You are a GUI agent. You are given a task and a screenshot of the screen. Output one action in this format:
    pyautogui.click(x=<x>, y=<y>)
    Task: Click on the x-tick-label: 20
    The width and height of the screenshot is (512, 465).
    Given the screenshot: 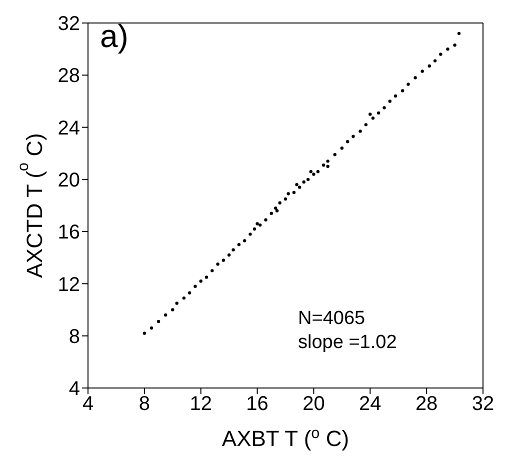 What is the action you would take?
    pyautogui.click(x=313, y=404)
    